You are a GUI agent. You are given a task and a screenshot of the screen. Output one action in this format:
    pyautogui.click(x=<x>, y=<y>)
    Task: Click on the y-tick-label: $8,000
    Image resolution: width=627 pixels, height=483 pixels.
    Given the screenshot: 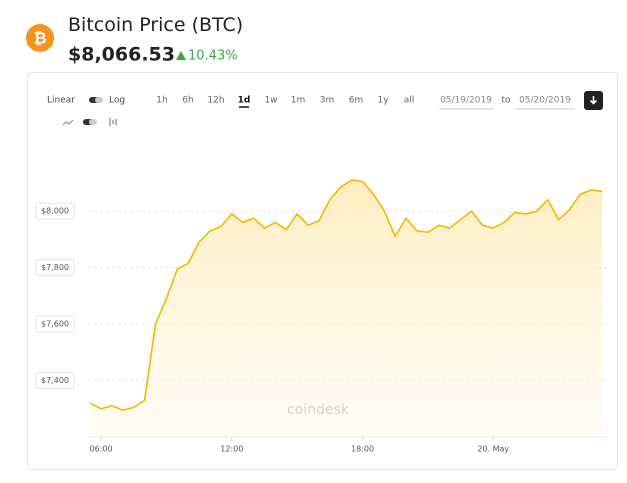 What is the action you would take?
    pyautogui.click(x=55, y=211)
    